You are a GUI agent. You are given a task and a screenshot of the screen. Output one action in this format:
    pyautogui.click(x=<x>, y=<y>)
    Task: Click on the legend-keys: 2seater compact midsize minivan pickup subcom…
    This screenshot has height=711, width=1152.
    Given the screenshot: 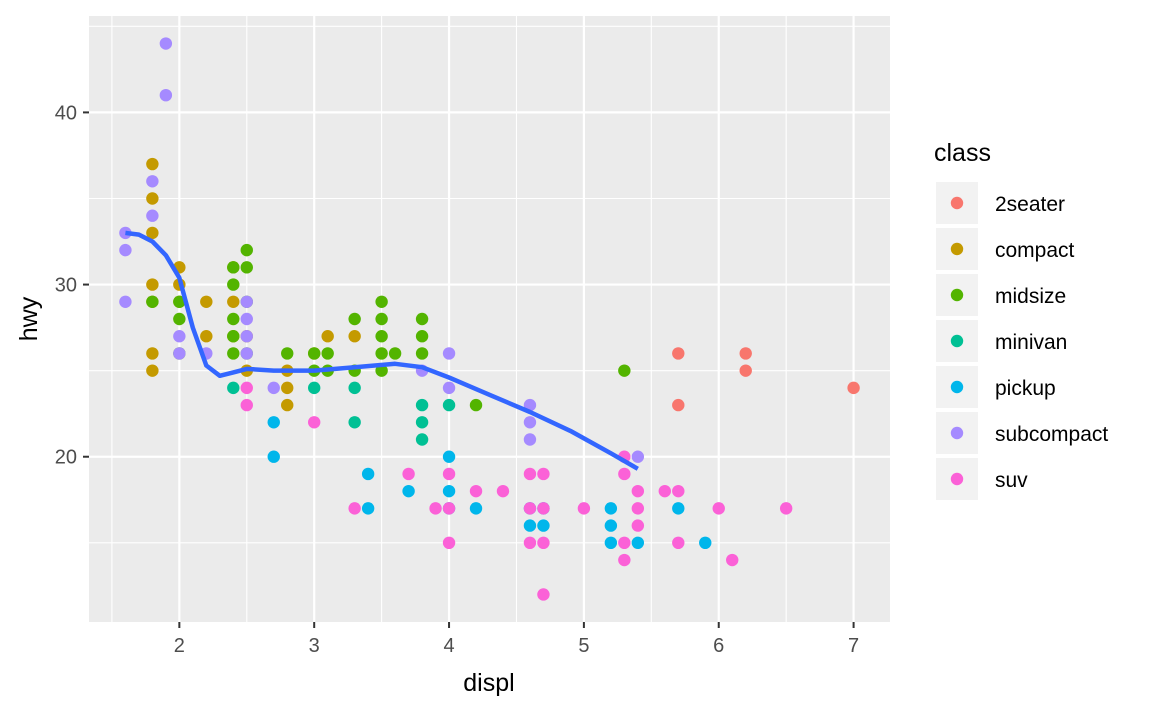 What is the action you would take?
    pyautogui.click(x=1022, y=341)
    